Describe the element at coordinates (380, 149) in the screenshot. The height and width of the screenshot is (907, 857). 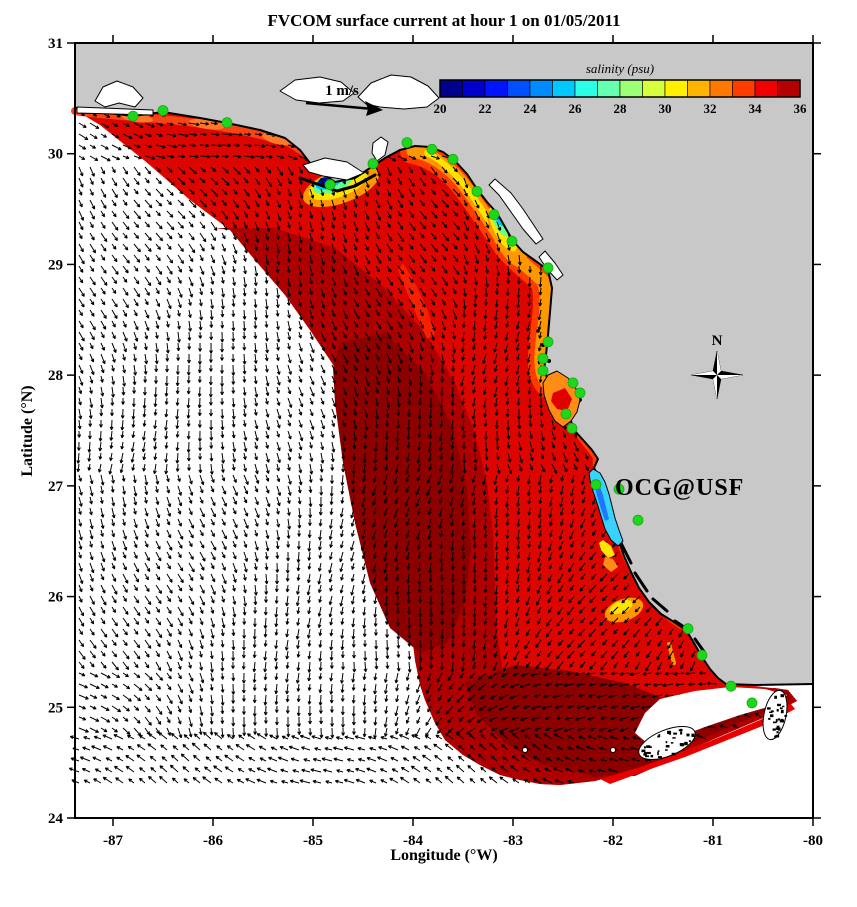
I see `bay-st-joseph` at that location.